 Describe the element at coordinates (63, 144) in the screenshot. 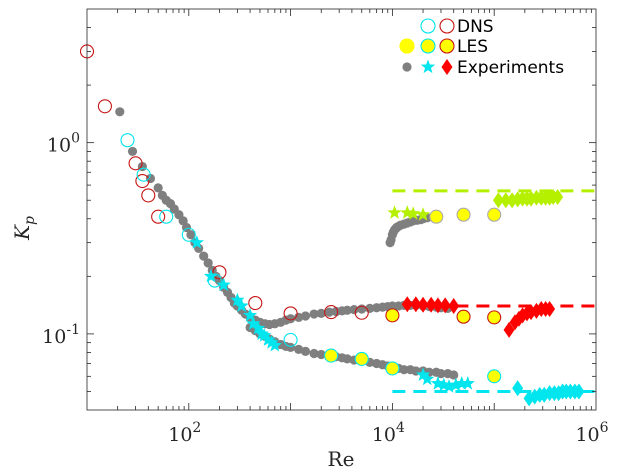

I see `y-tick-label: 10⁰` at that location.